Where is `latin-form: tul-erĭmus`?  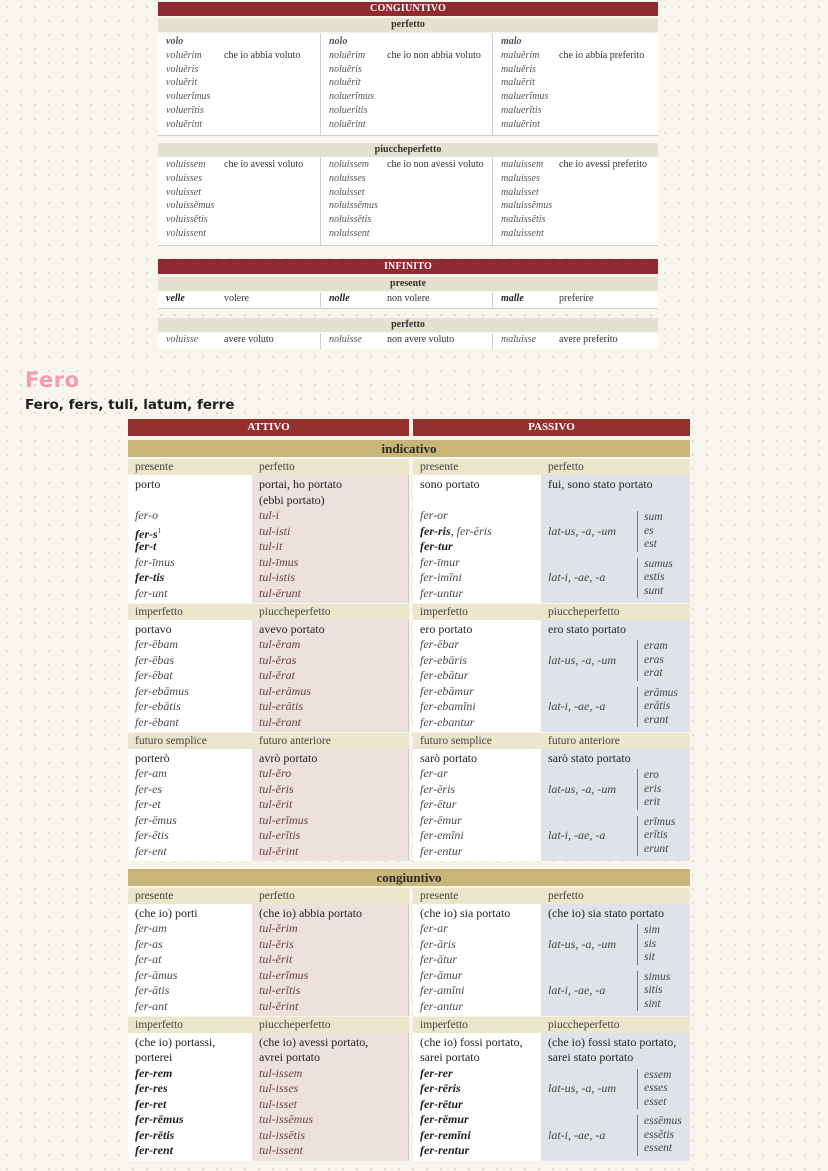
latin-form: tul-erĭmus is located at coordinates (284, 974).